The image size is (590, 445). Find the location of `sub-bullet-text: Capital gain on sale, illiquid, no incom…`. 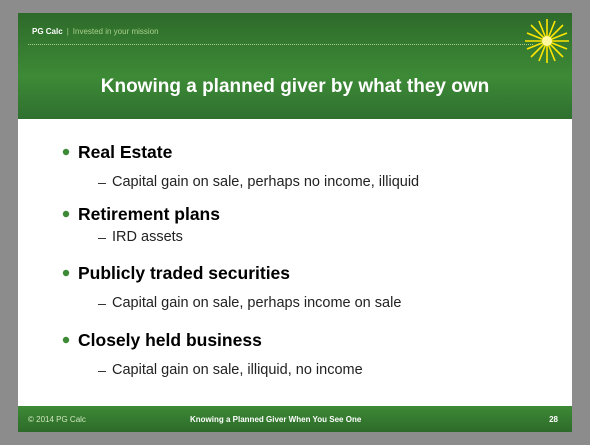

sub-bullet-text: Capital gain on sale, illiquid, no incom… is located at coordinates (237, 370).